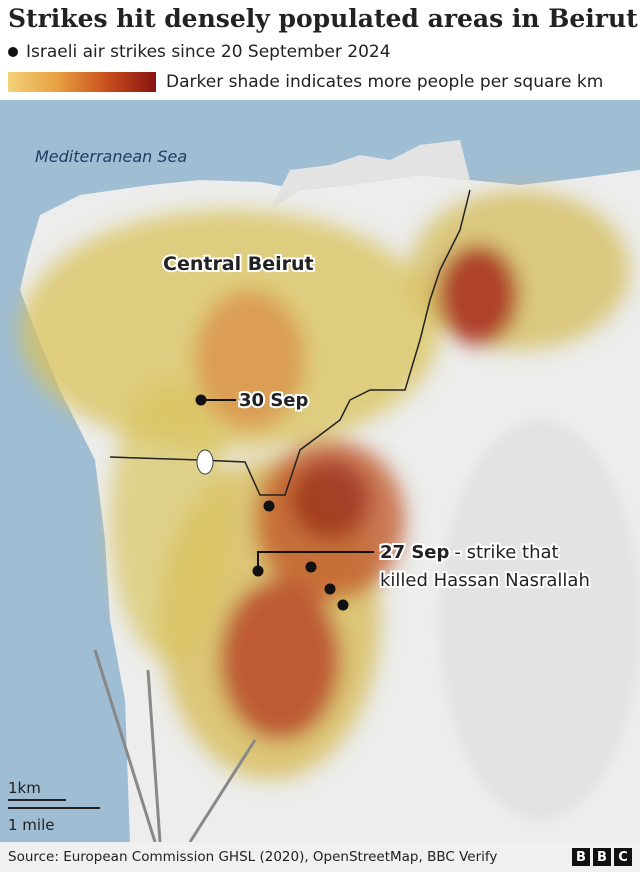 The height and width of the screenshot is (872, 640). I want to click on scale-label: 1km, so click(24, 788).